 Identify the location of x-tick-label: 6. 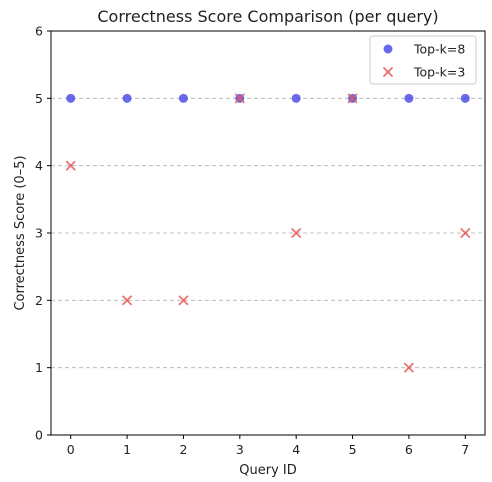
(409, 449).